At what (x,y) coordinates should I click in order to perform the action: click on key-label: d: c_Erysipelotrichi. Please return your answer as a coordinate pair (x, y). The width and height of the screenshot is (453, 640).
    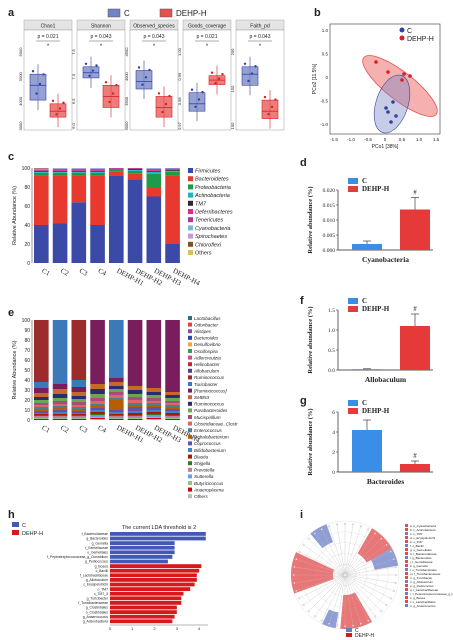
    Looking at the image, I should click on (423, 538).